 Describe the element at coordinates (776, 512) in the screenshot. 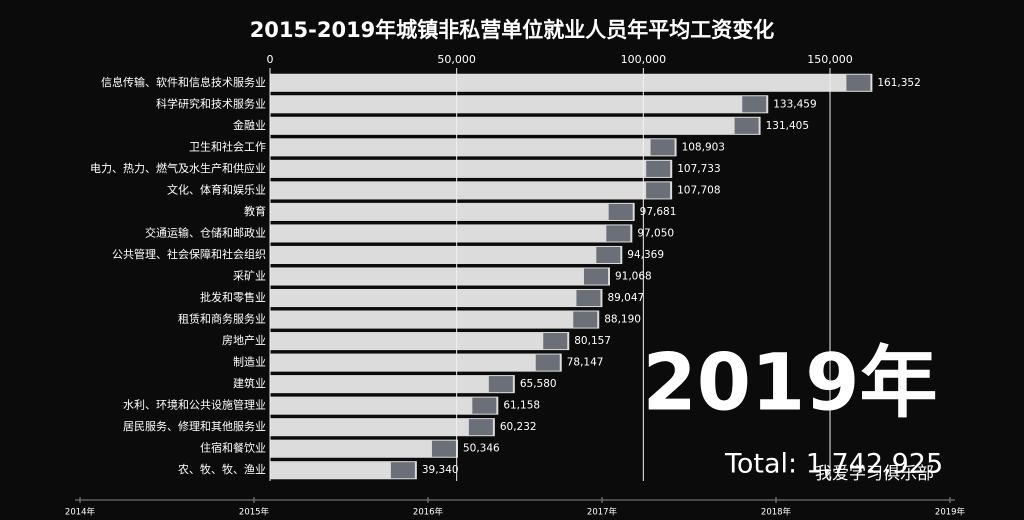

I see `timeline-label: 2018年` at that location.